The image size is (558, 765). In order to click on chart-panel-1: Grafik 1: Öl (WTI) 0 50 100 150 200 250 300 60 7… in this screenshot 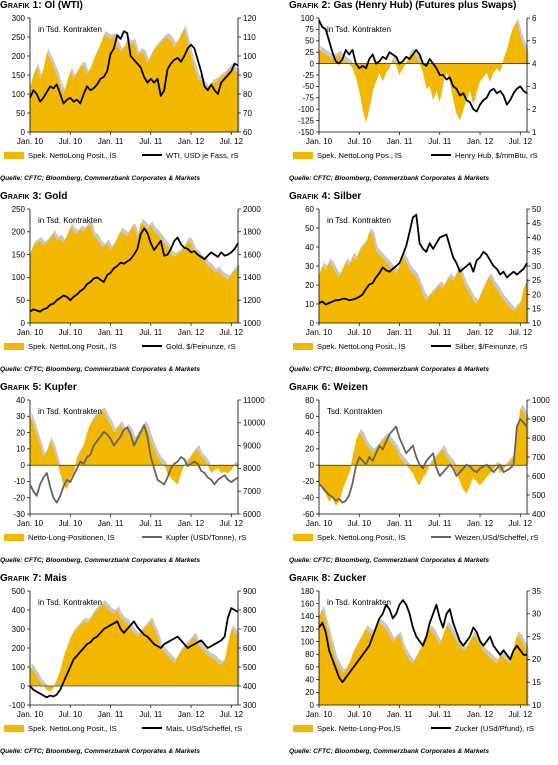, I will do `click(135, 95)`.